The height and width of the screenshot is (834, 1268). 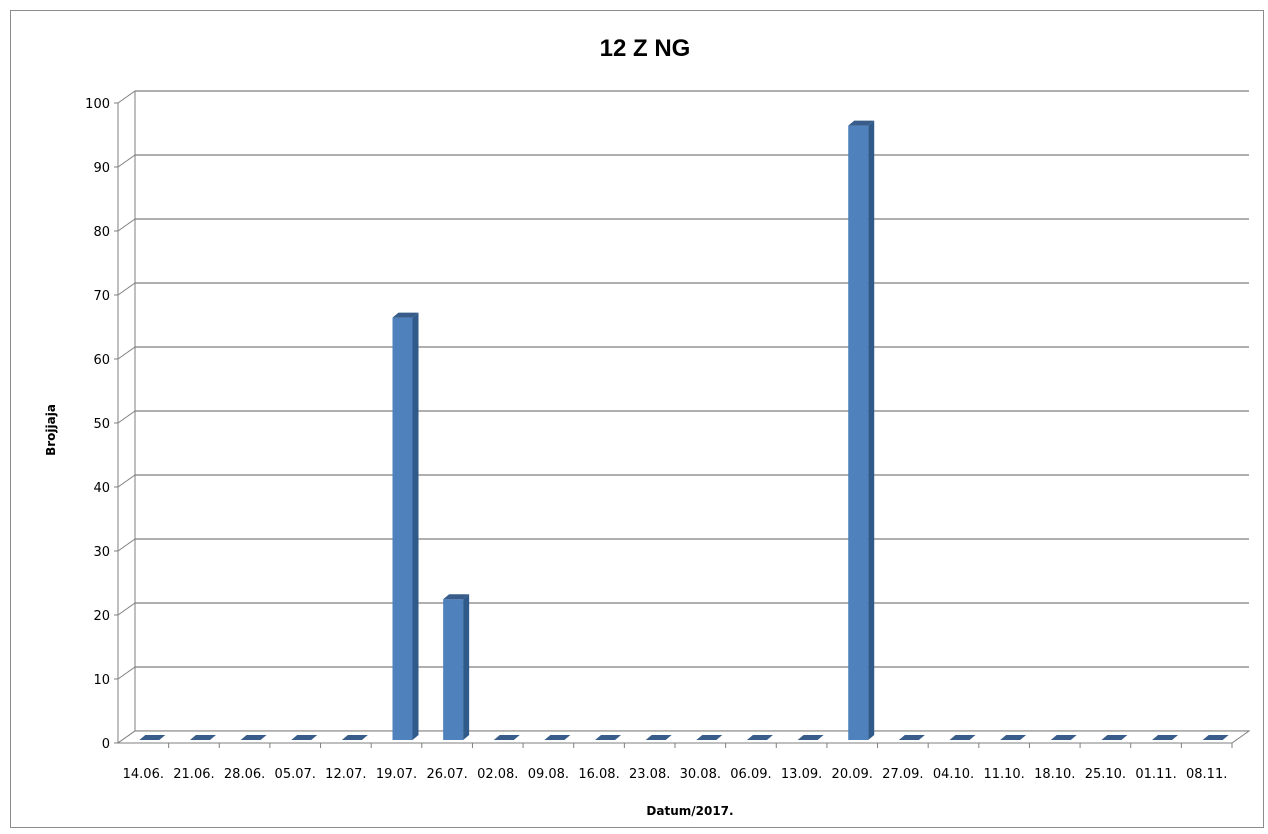 What do you see at coordinates (51, 430) in the screenshot?
I see `y-axis-label: Brojjaja` at bounding box center [51, 430].